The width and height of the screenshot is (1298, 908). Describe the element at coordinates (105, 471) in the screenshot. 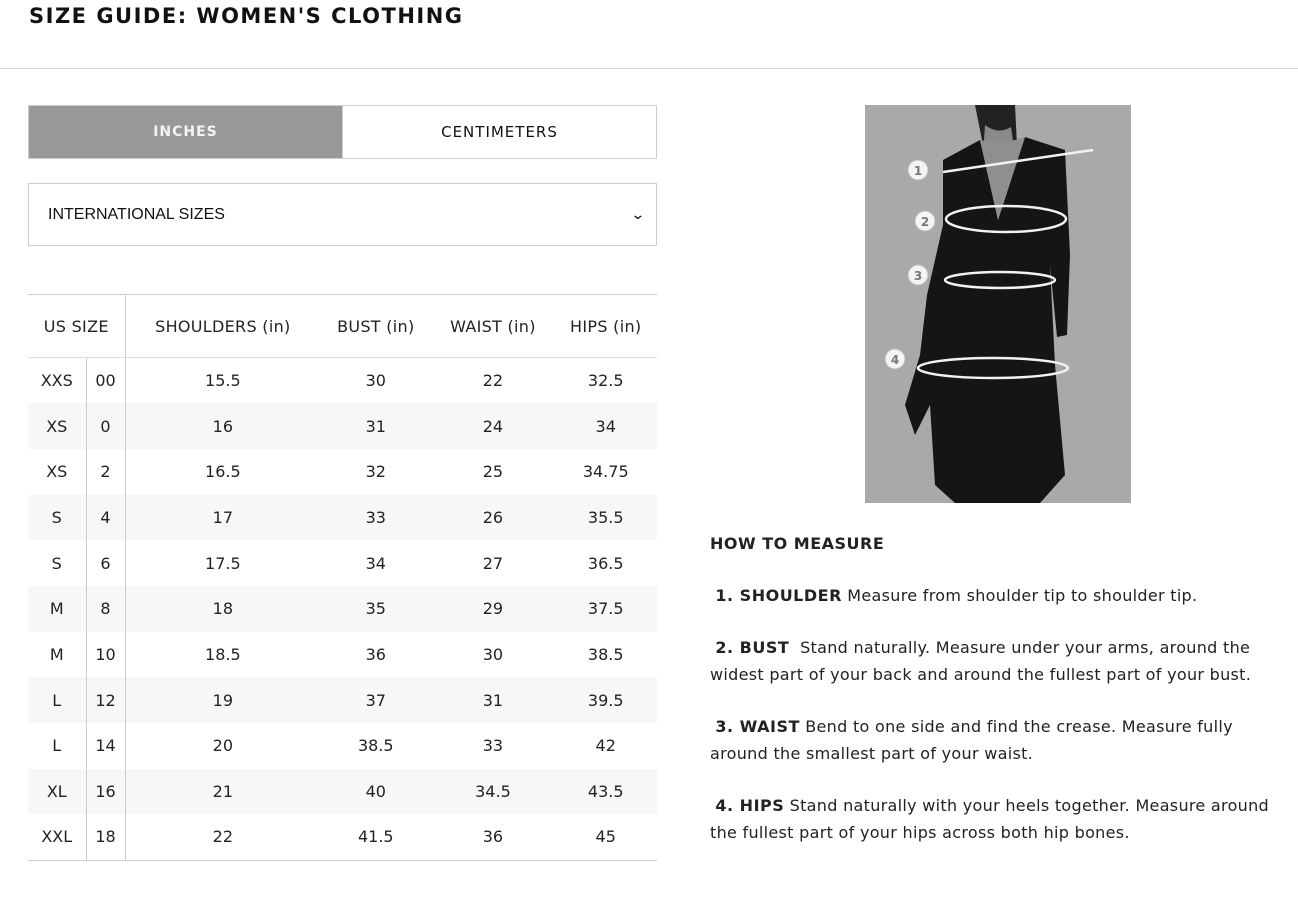

I see `cell-size-number: 2` at that location.